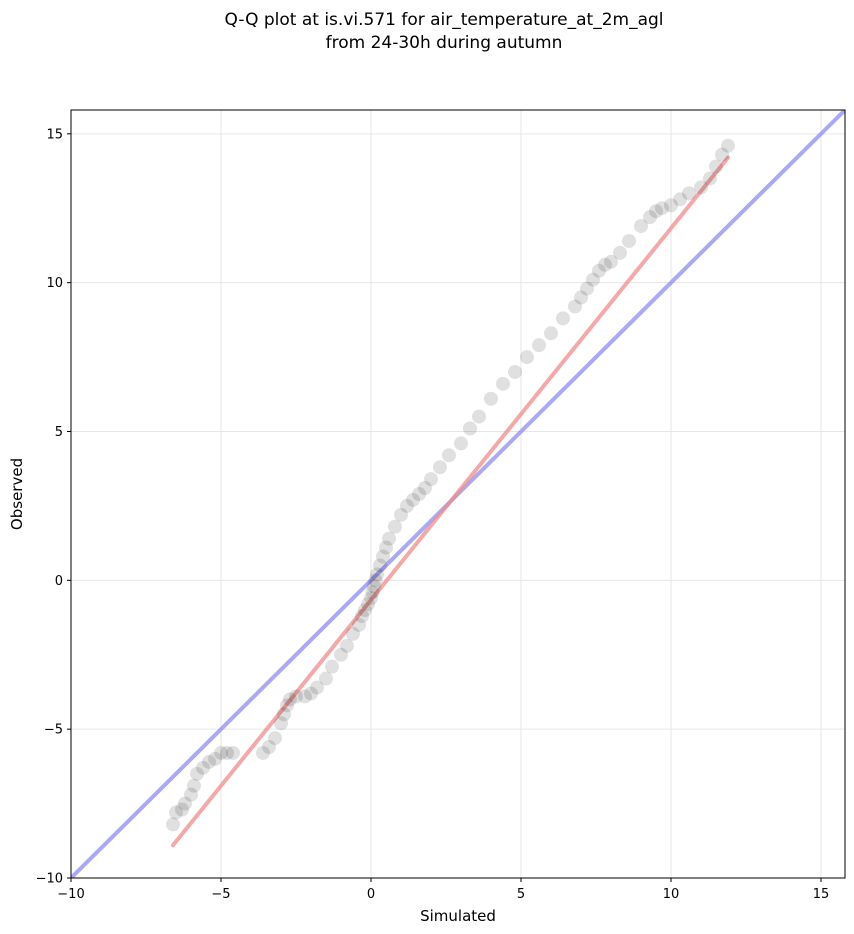  Describe the element at coordinates (59, 432) in the screenshot. I see `y-tick-label: 5` at that location.